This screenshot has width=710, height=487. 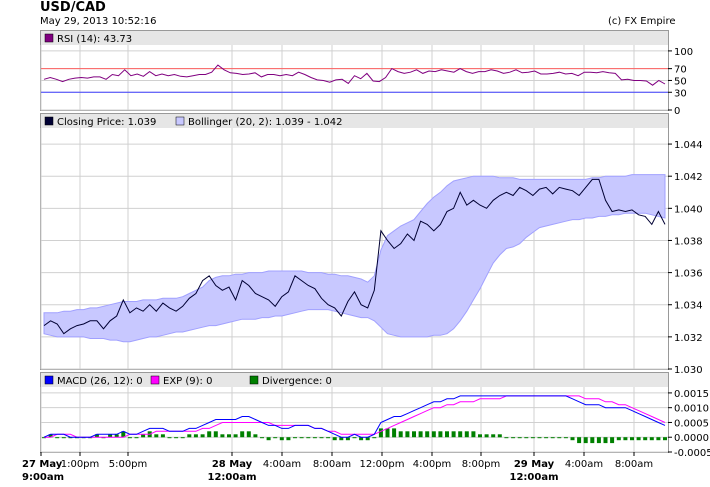 What do you see at coordinates (683, 52) in the screenshot?
I see `rsi-ytick-label-4: 100` at bounding box center [683, 52].